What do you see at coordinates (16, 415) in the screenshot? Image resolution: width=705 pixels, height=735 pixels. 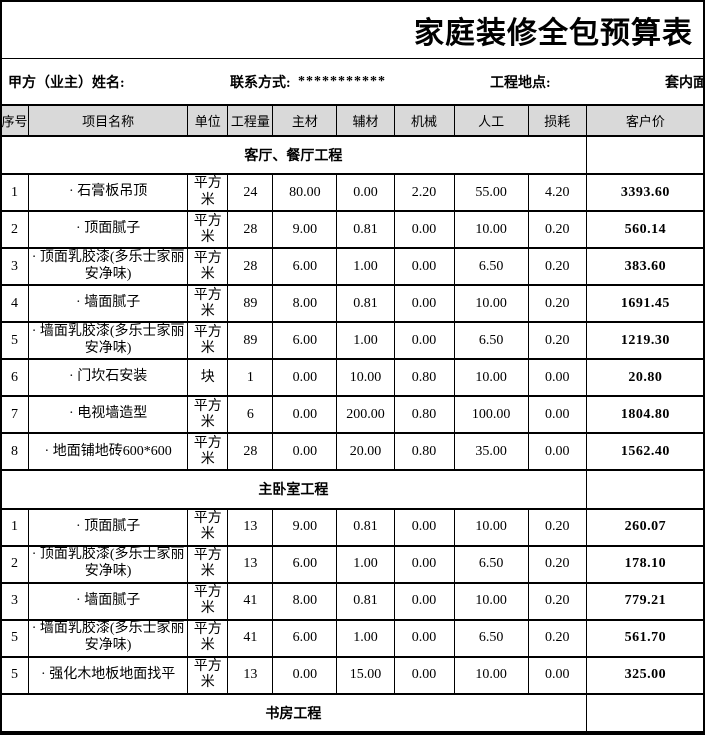 I see `value-cell: 7` at bounding box center [16, 415].